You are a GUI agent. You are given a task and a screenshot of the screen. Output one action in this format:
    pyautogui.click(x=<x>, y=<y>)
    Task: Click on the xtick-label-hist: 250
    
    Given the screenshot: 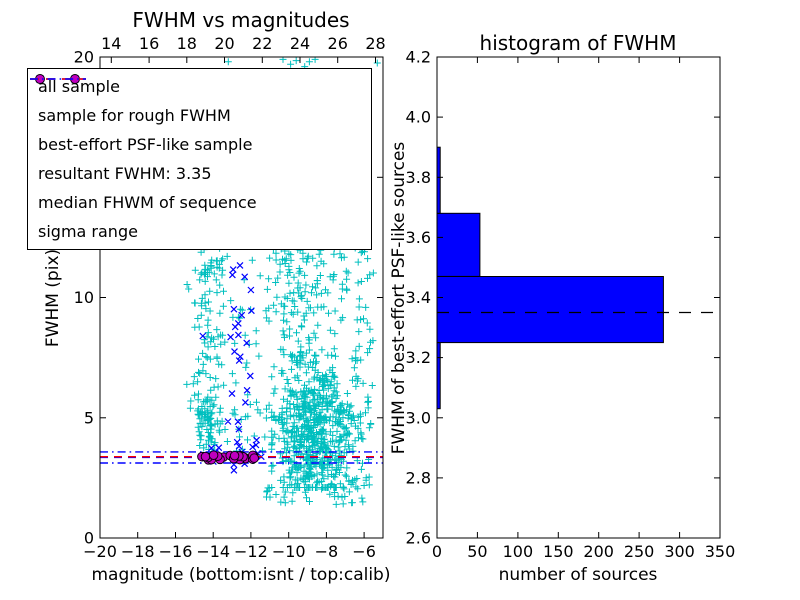 What is the action you would take?
    pyautogui.click(x=639, y=551)
    